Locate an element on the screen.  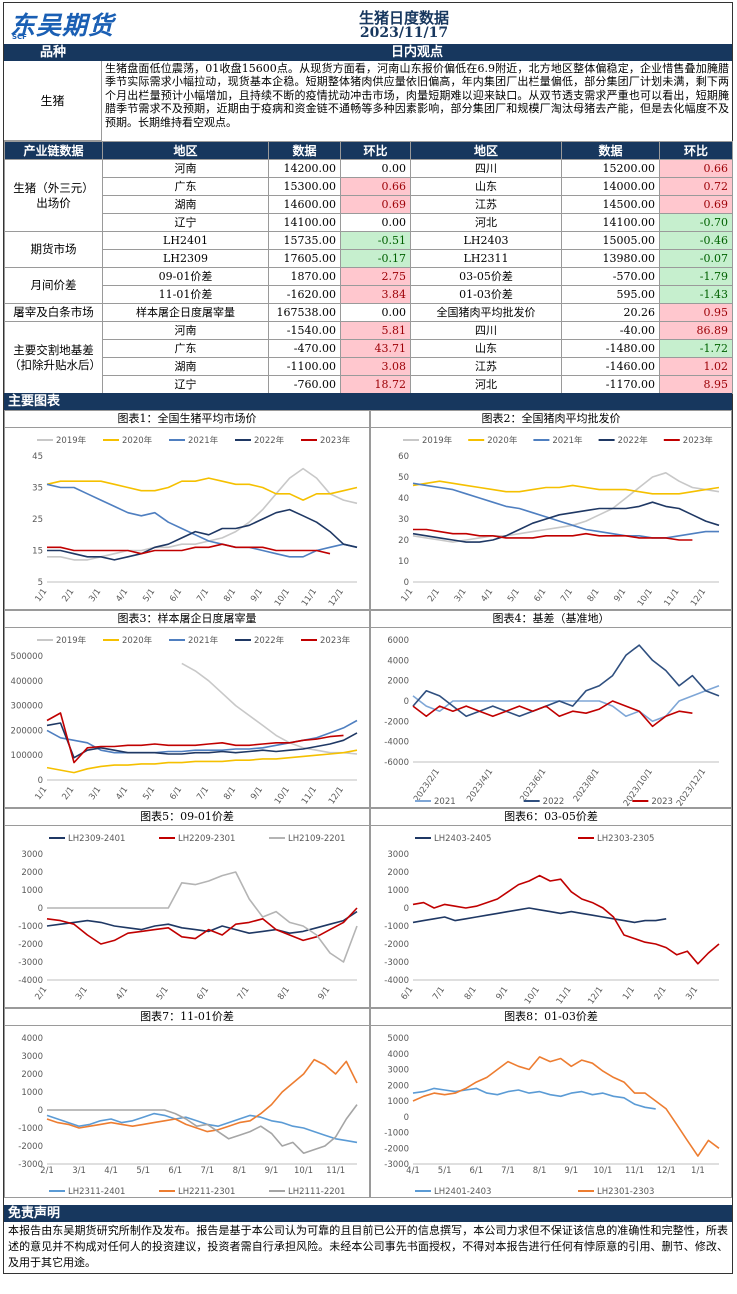
legend-label: 2022年 is located at coordinates (269, 440).